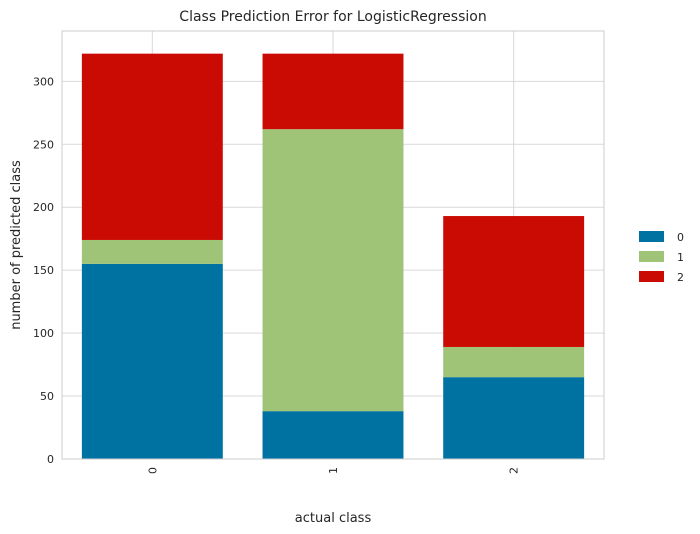 The height and width of the screenshot is (534, 700). Describe the element at coordinates (152, 470) in the screenshot. I see `x-tick-label-0: 0` at that location.